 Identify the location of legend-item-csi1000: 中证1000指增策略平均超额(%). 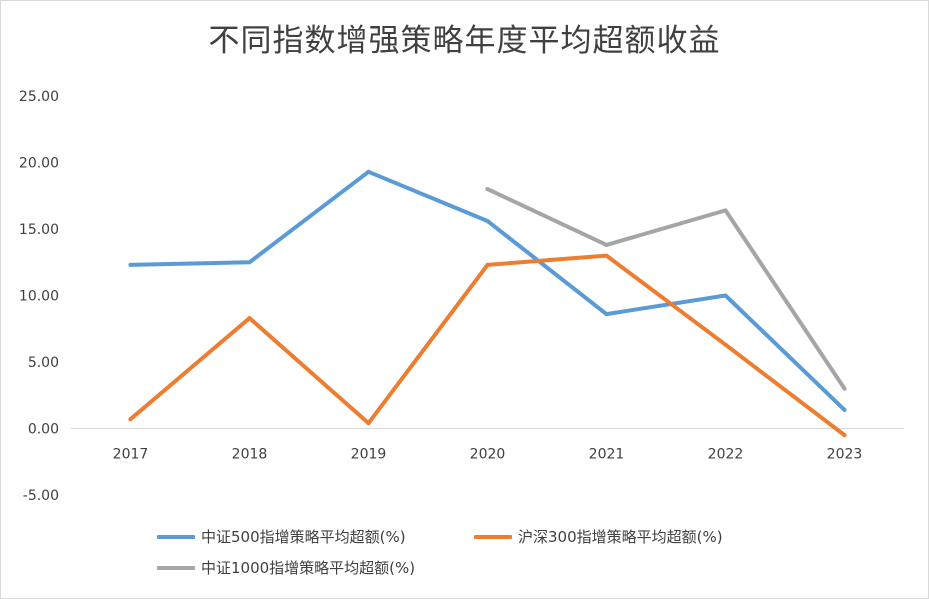
(286, 567).